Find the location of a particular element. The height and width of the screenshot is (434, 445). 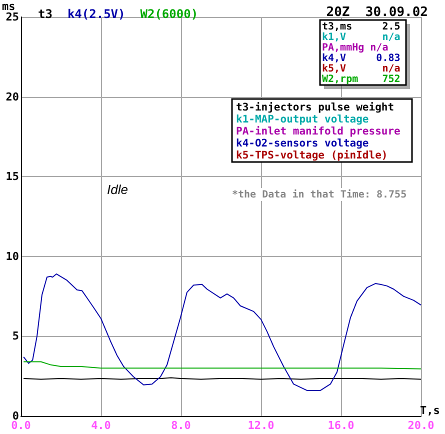

y-tick-label: 15 is located at coordinates (12, 177).